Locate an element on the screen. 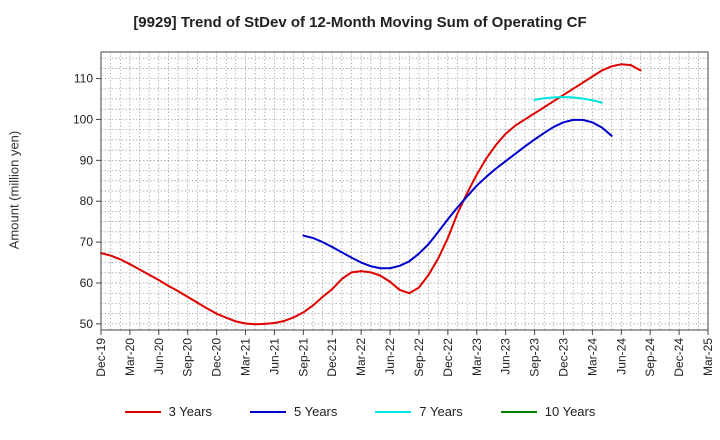 The width and height of the screenshot is (720, 440). legend-item-7-years: 7 Years is located at coordinates (419, 411).